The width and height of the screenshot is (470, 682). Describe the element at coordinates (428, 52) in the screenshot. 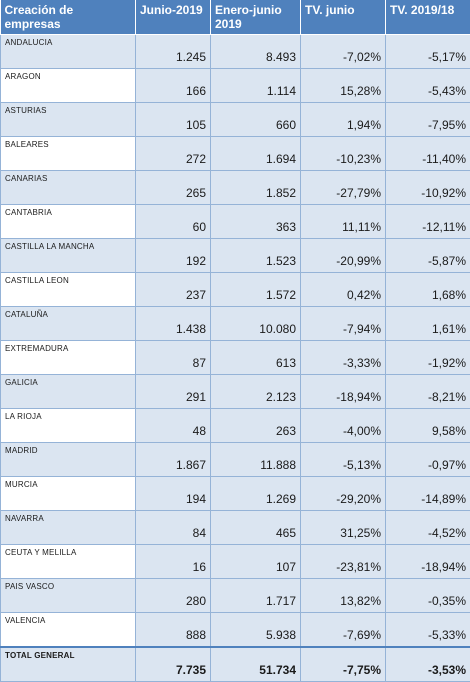

I see `tv-anual-cell: -5,17%` at that location.